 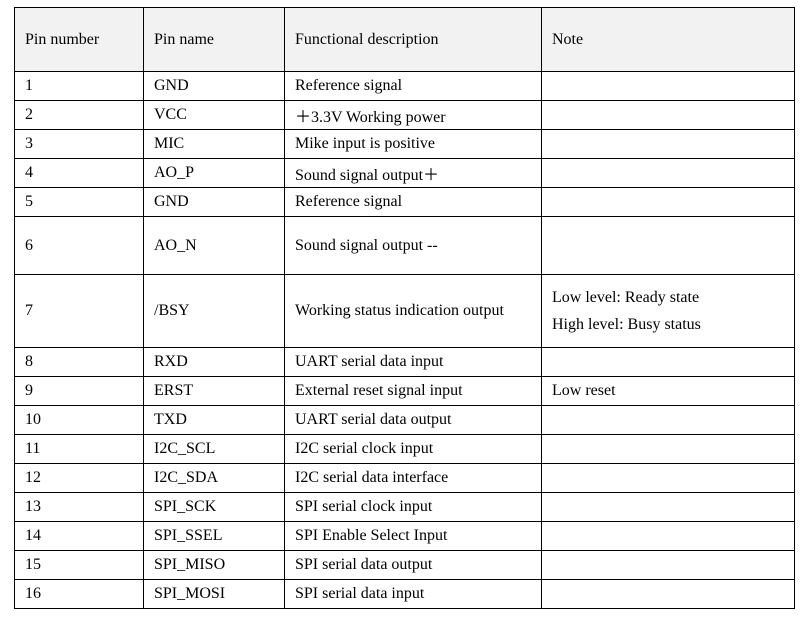 What do you see at coordinates (413, 173) in the screenshot?
I see `description-cell: Sound signal output＋` at bounding box center [413, 173].